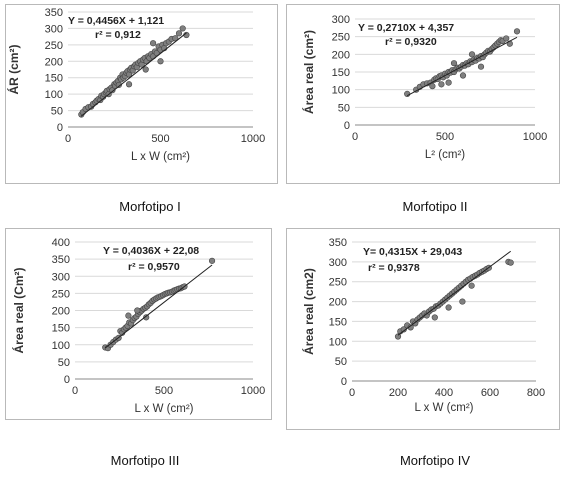 Image resolution: width=569 pixels, height=482 pixels. What do you see at coordinates (341, 55) in the screenshot?
I see `chart2-ytick-label-4: 200` at bounding box center [341, 55].